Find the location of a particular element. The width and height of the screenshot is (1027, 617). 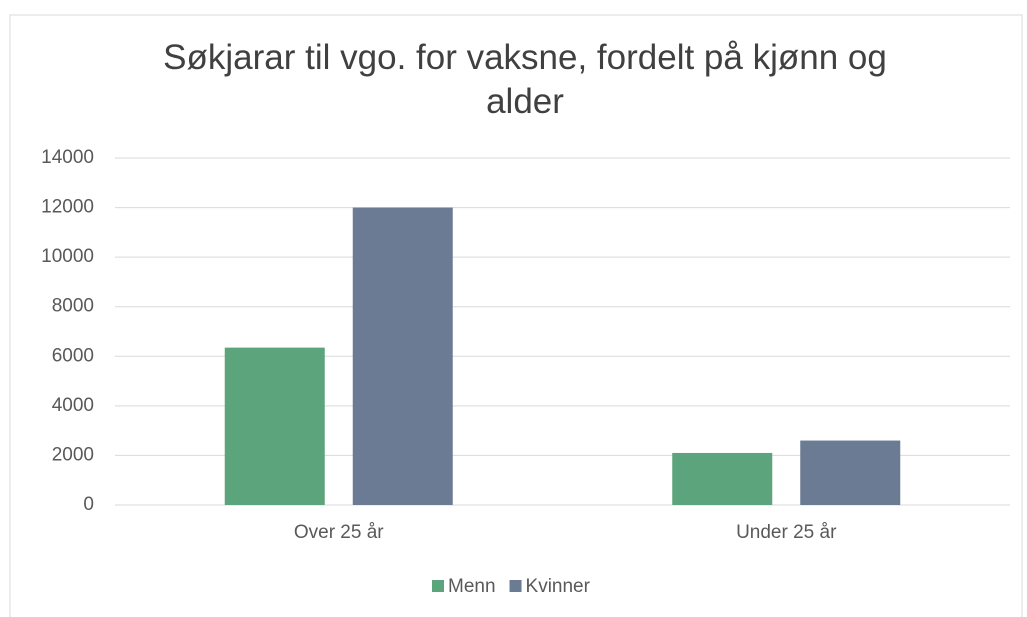

y-tick-label: 4000 is located at coordinates (73, 405).